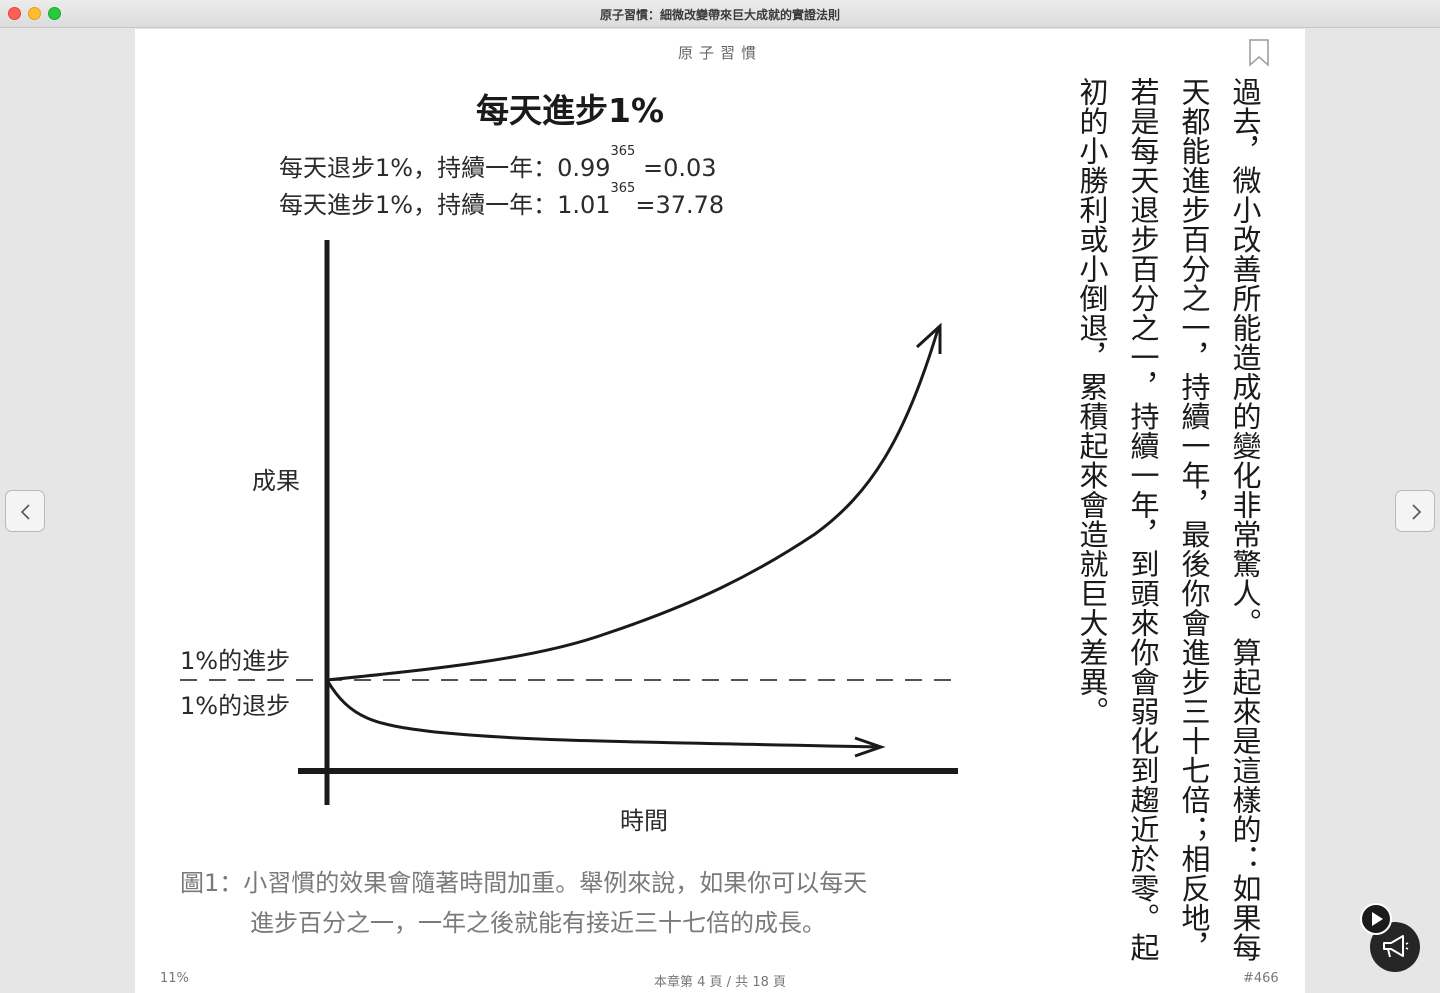 The image size is (1440, 993). Describe the element at coordinates (644, 821) in the screenshot. I see `x-axis-label: 時間` at that location.